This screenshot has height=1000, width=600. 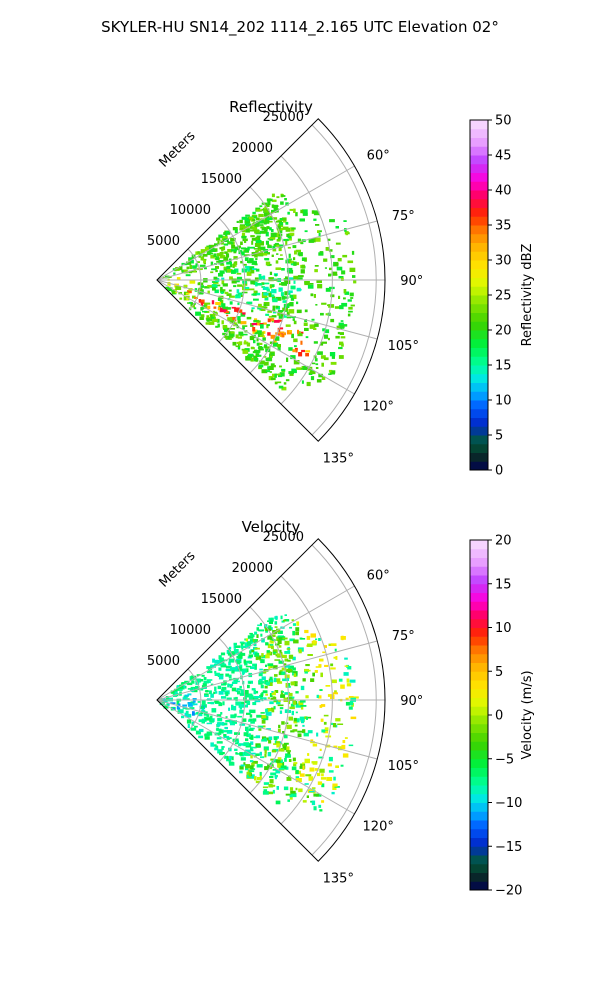 What do you see at coordinates (503, 226) in the screenshot?
I see `colorbar-tick-label: 35` at bounding box center [503, 226].